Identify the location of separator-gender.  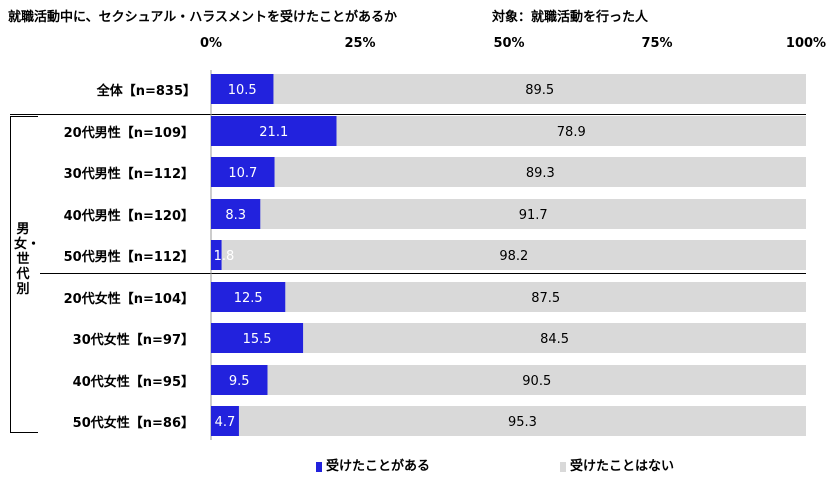
(423, 273).